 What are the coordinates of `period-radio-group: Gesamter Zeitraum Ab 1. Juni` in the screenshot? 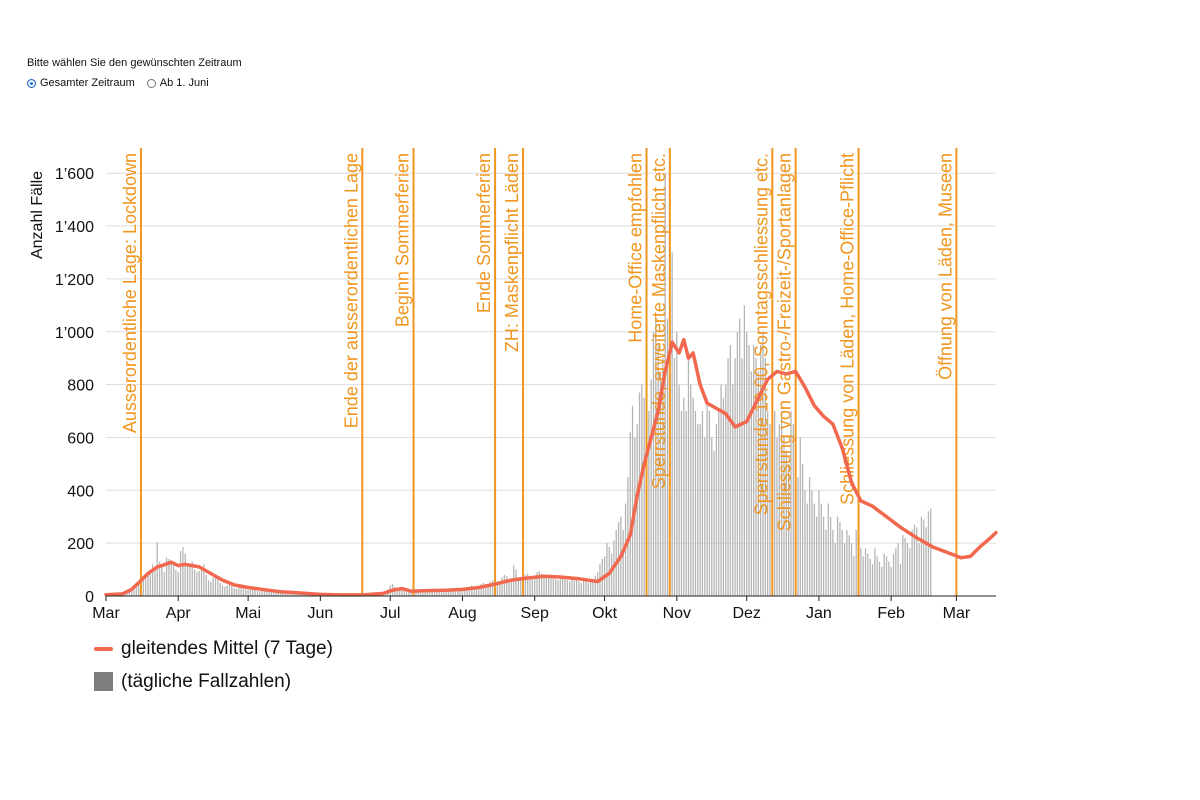 It's located at (134, 83).